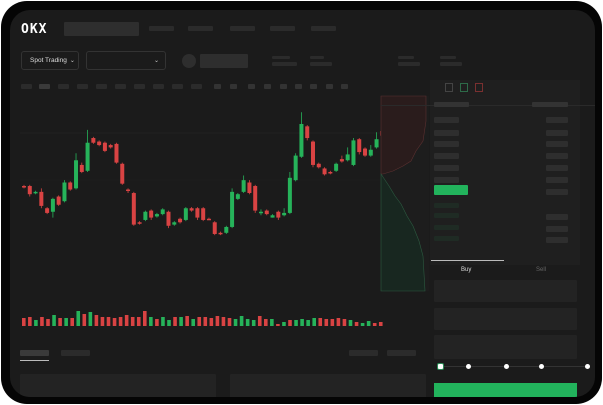 The image size is (603, 405). I want to click on coin-icon, so click(189, 61).